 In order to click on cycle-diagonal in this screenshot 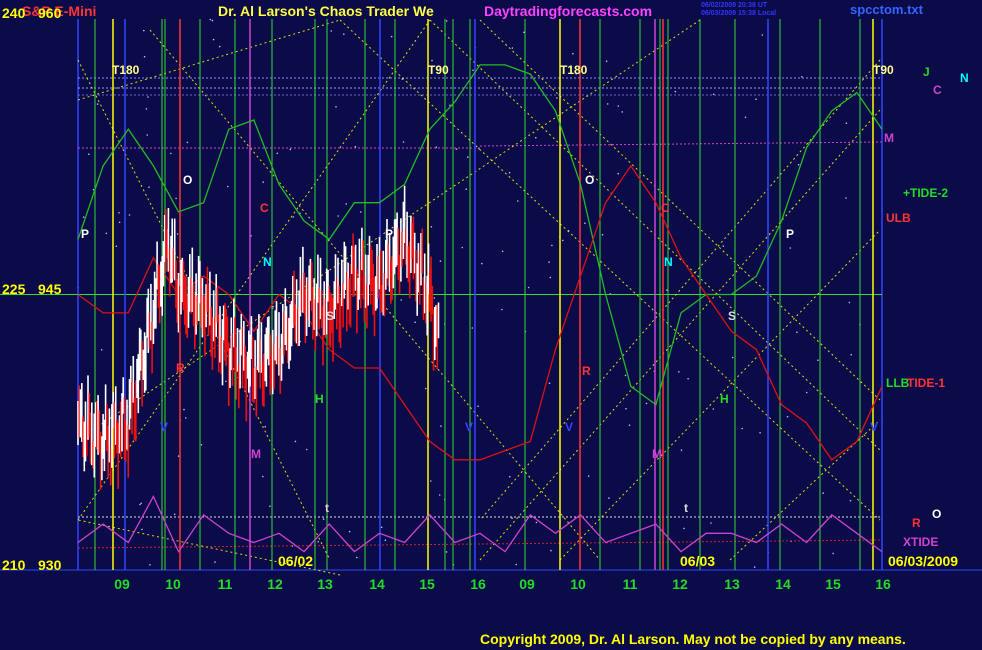, I will do `click(209, 60)`.